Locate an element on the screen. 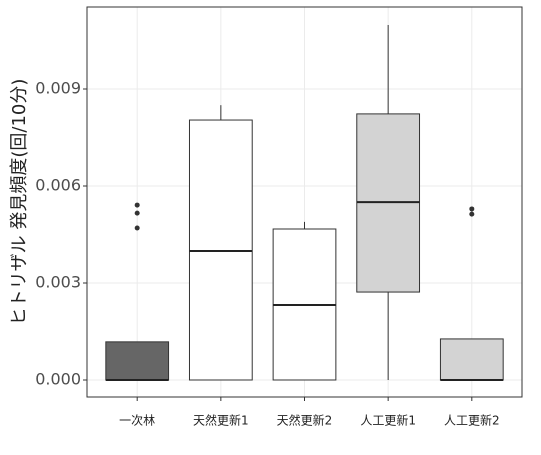  x-tick-label: 天然更新1 is located at coordinates (221, 420).